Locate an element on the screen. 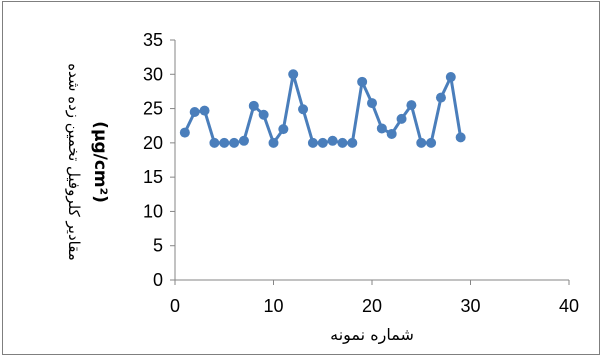 Image resolution: width=604 pixels, height=358 pixels. series-line is located at coordinates (323, 108).